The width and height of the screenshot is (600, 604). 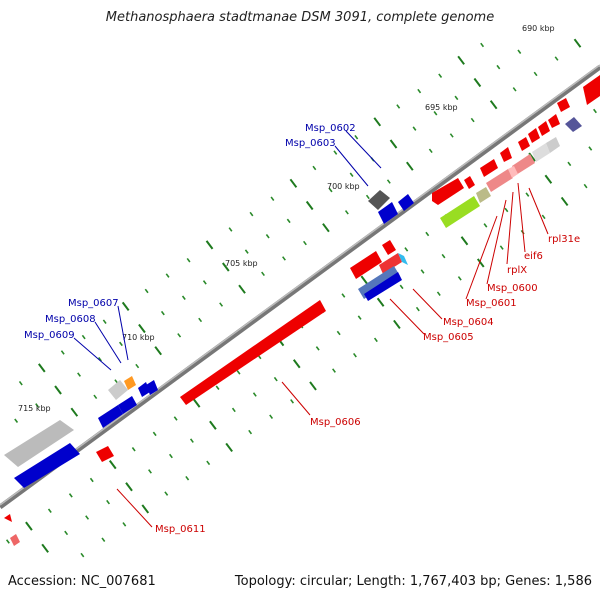 I want to click on gene-label-msp0611: Msp_0611, so click(x=180, y=529).